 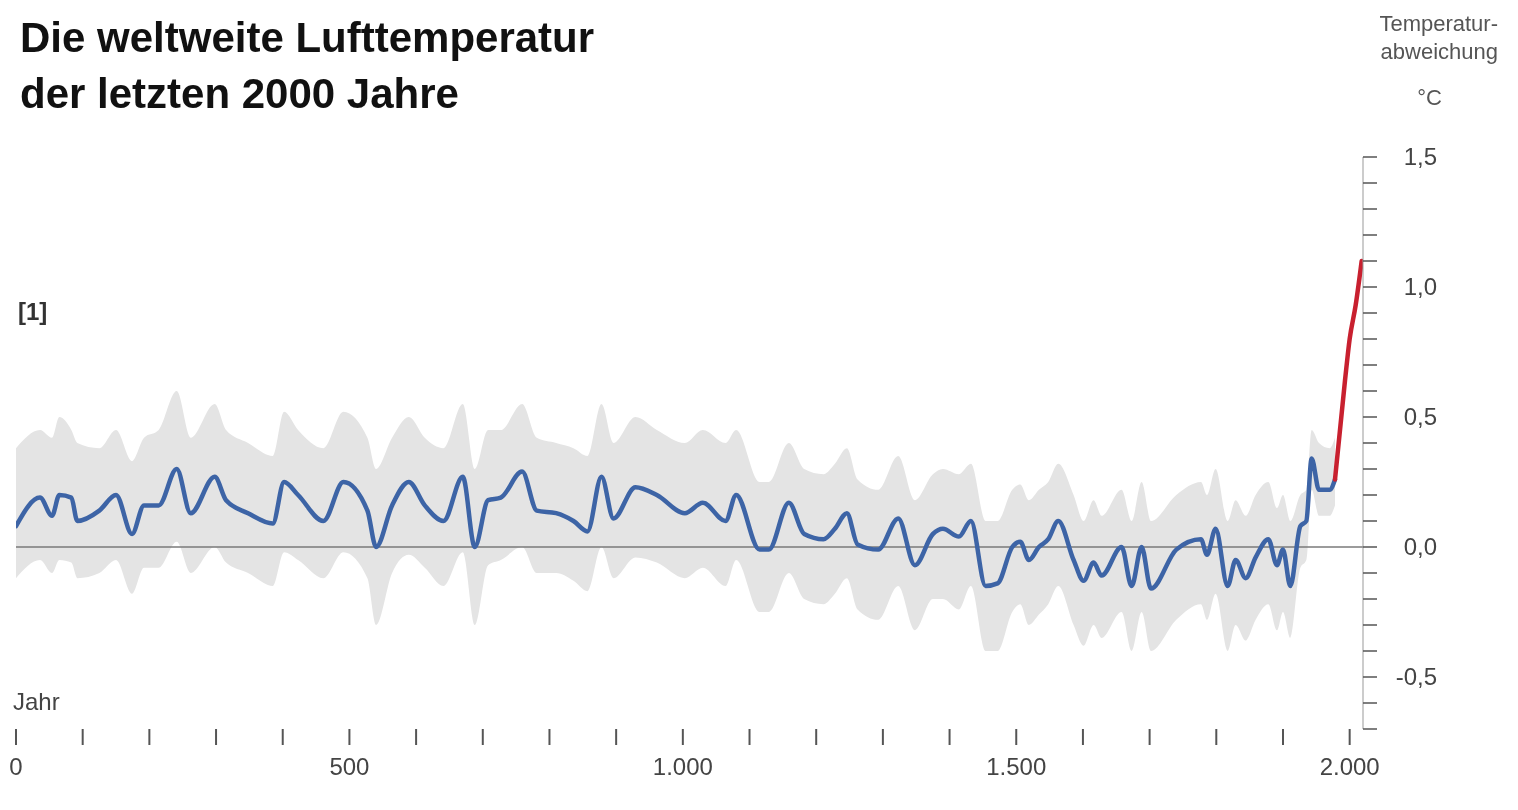 What do you see at coordinates (307, 66) in the screenshot?
I see `chart-title: Die weltweite Lufttemperatur der letzten 2000 Jahre` at bounding box center [307, 66].